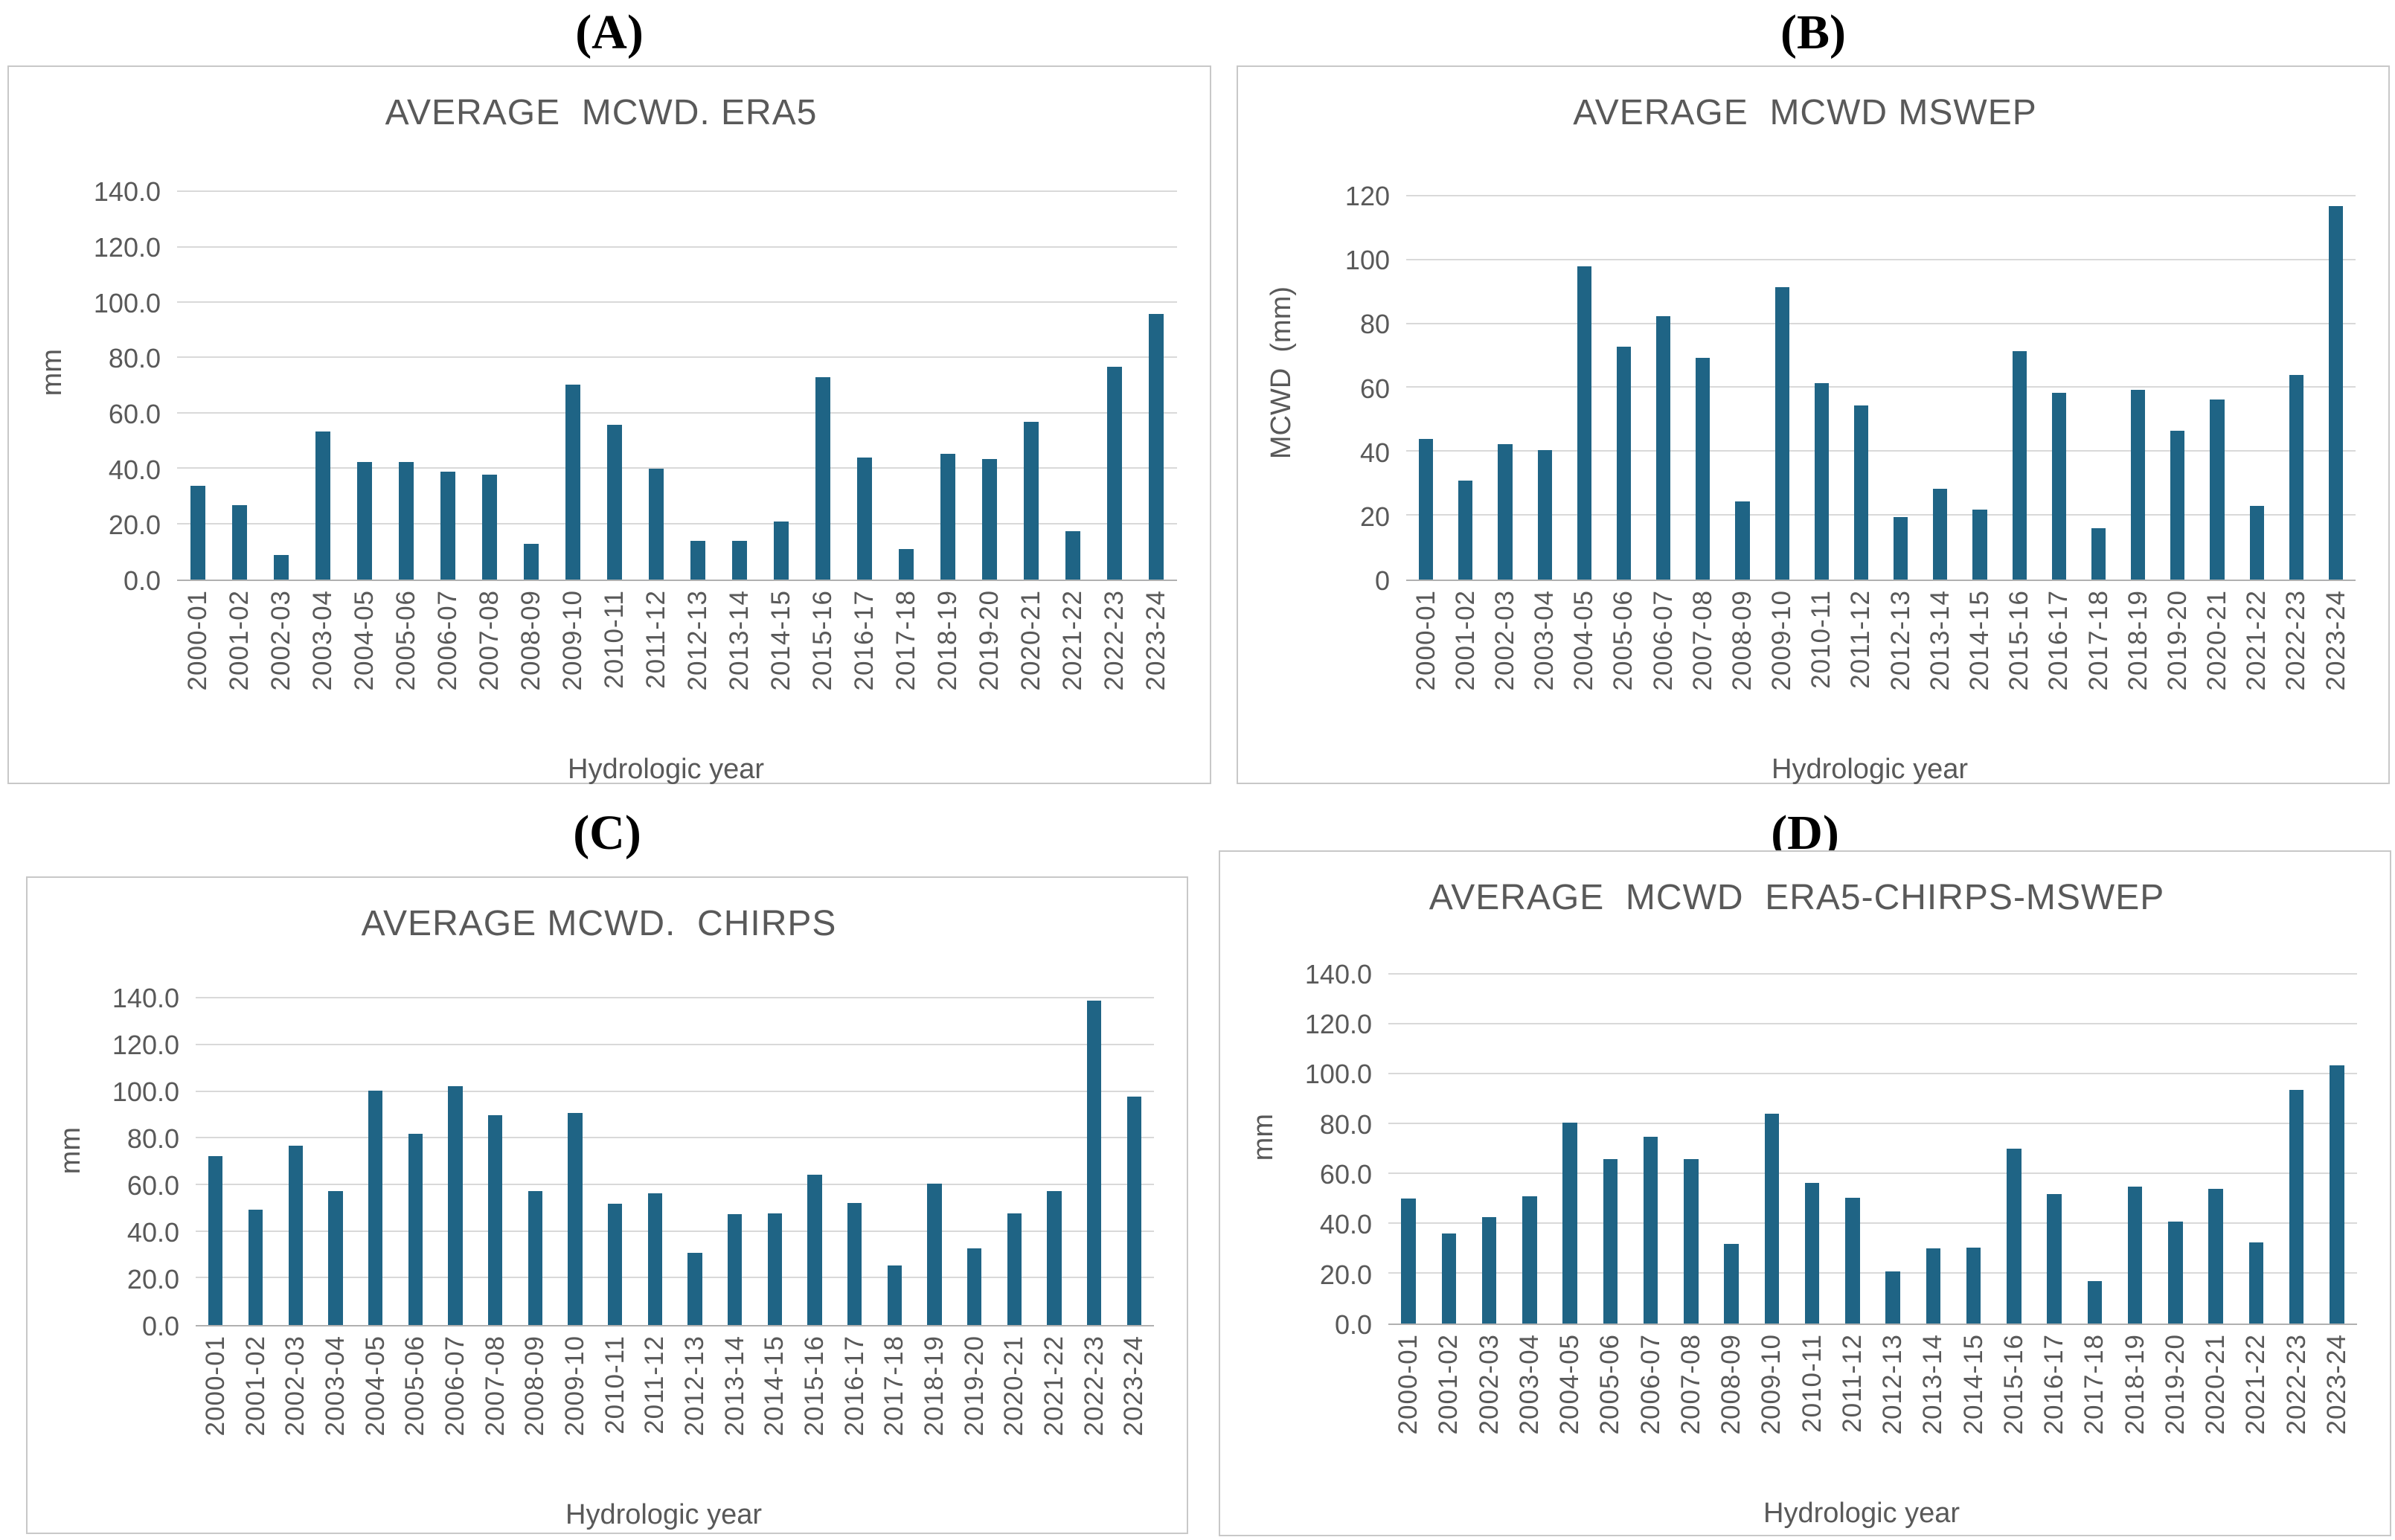 The height and width of the screenshot is (1540, 2395). I want to click on y-tick-label: 40.0, so click(134, 469).